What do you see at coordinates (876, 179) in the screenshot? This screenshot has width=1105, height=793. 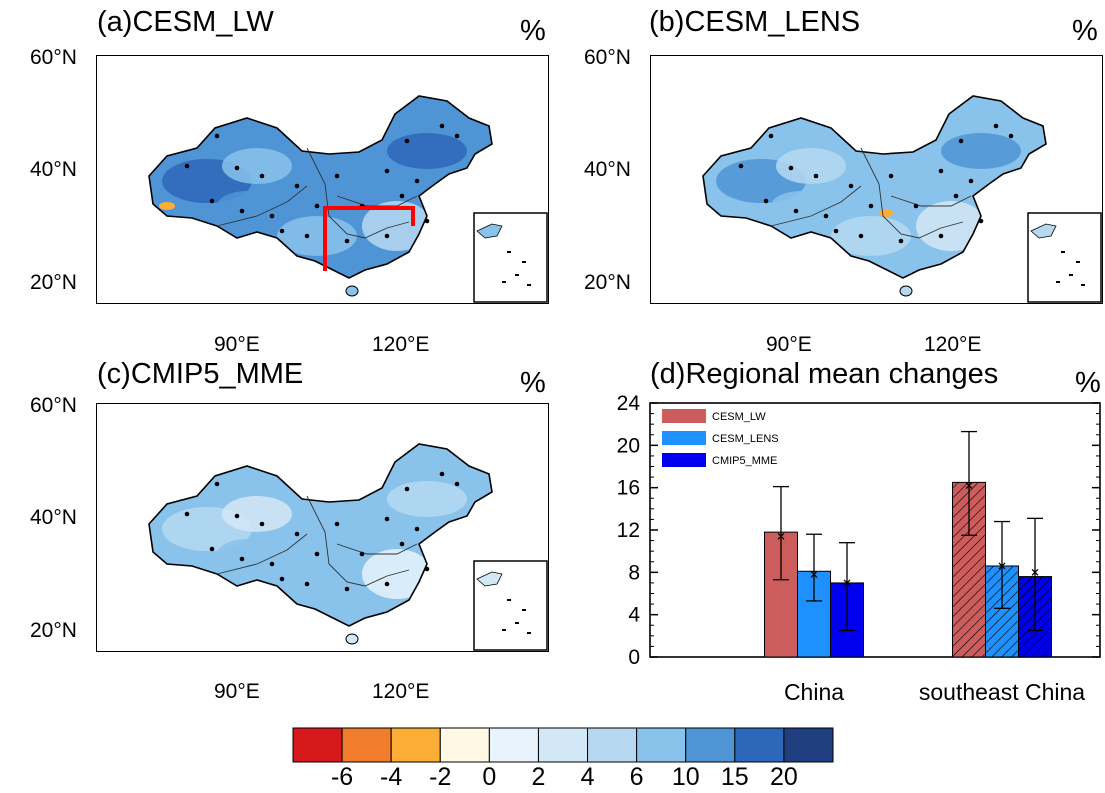 I see `map-b` at bounding box center [876, 179].